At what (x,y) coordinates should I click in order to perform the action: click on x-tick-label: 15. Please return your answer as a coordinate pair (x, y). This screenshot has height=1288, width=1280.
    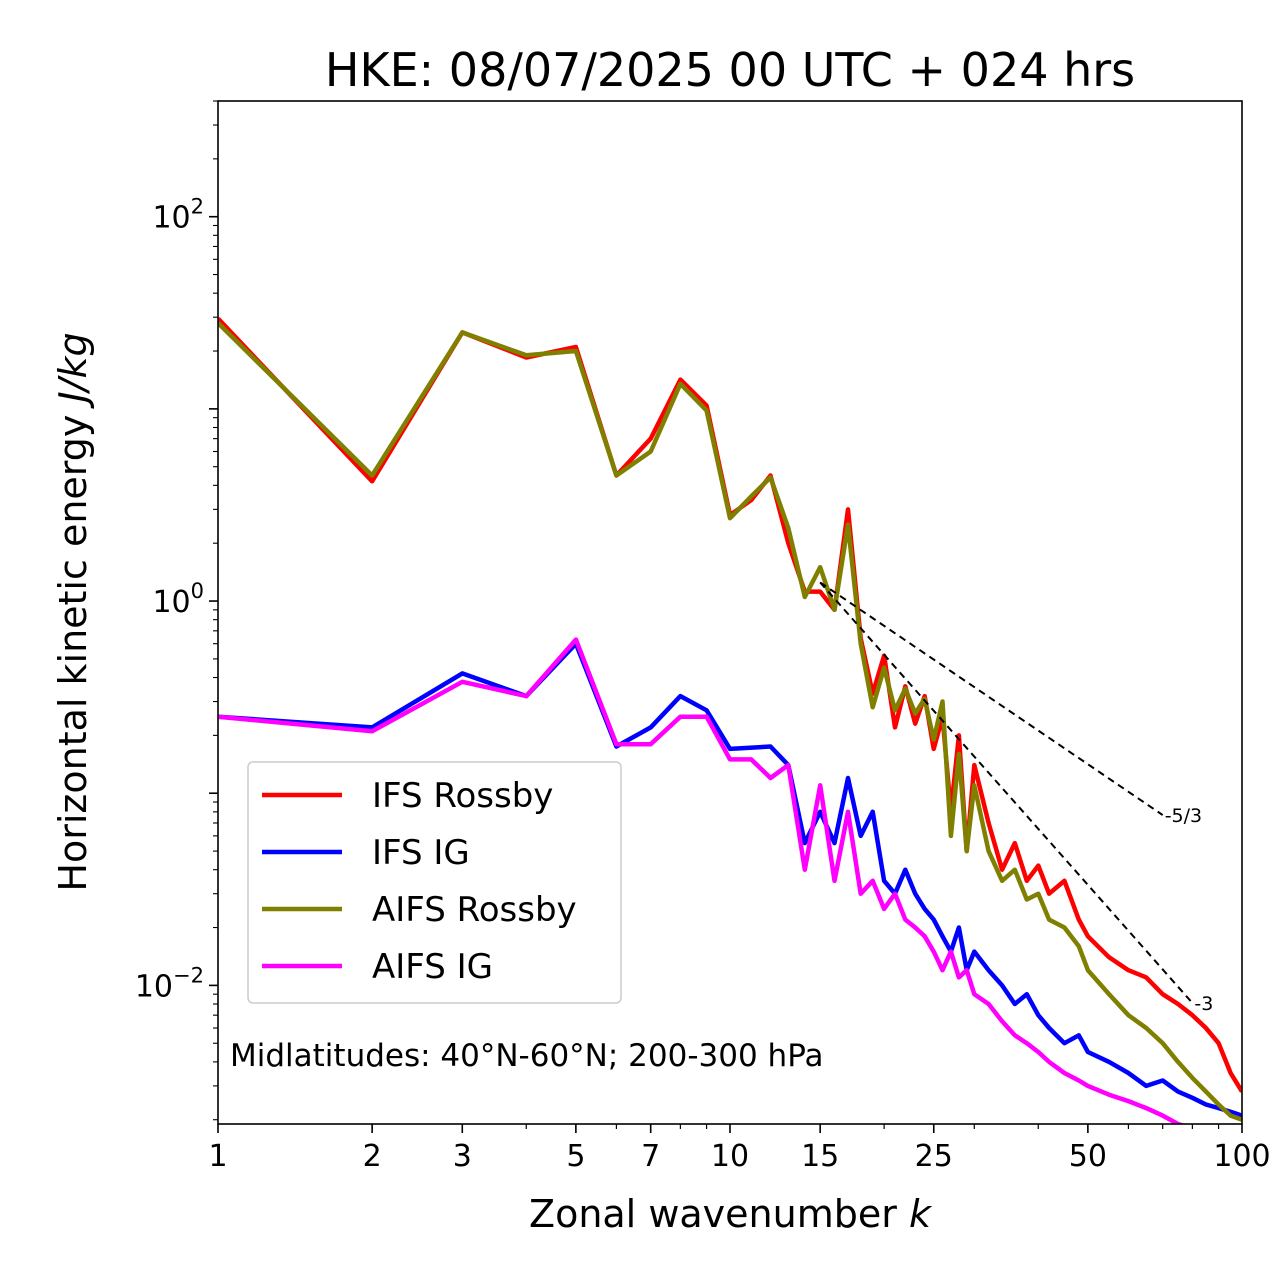
    Looking at the image, I should click on (820, 1156).